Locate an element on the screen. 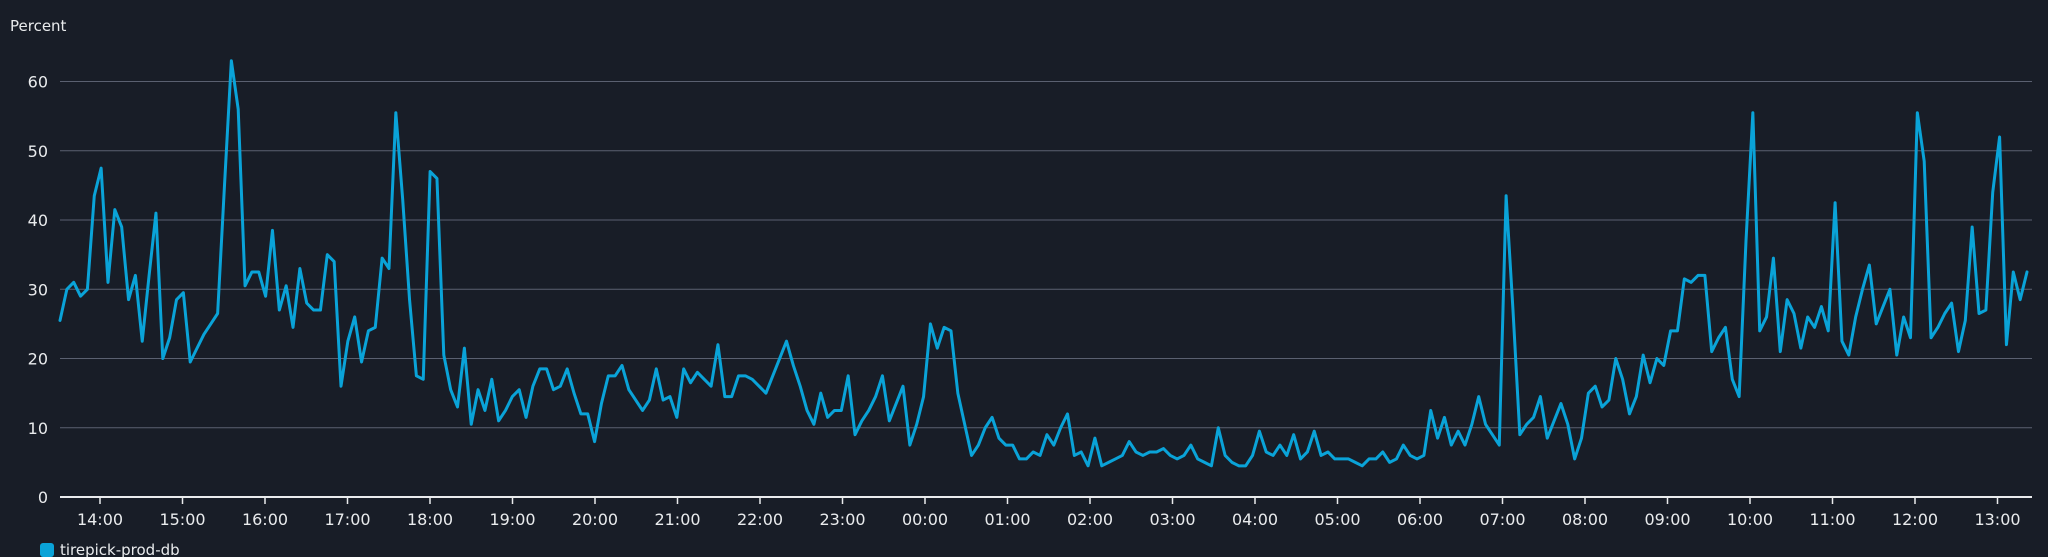 The image size is (2048, 557). y-tick-label: 10 is located at coordinates (38, 428).